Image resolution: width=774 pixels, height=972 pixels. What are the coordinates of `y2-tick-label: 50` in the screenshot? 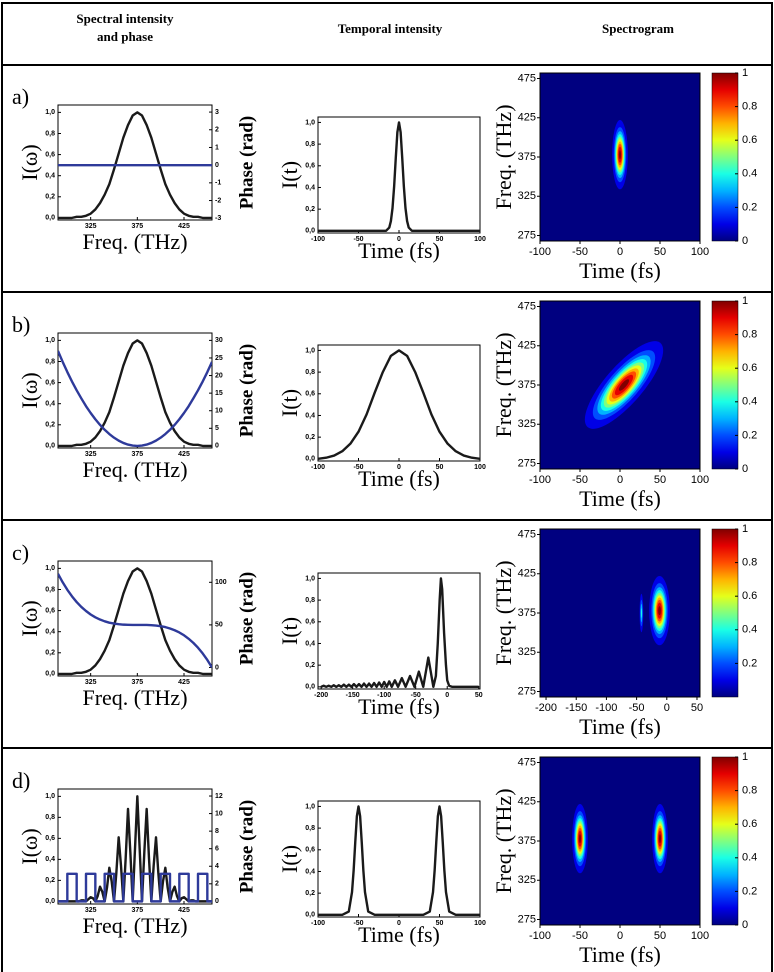 It's located at (219, 625).